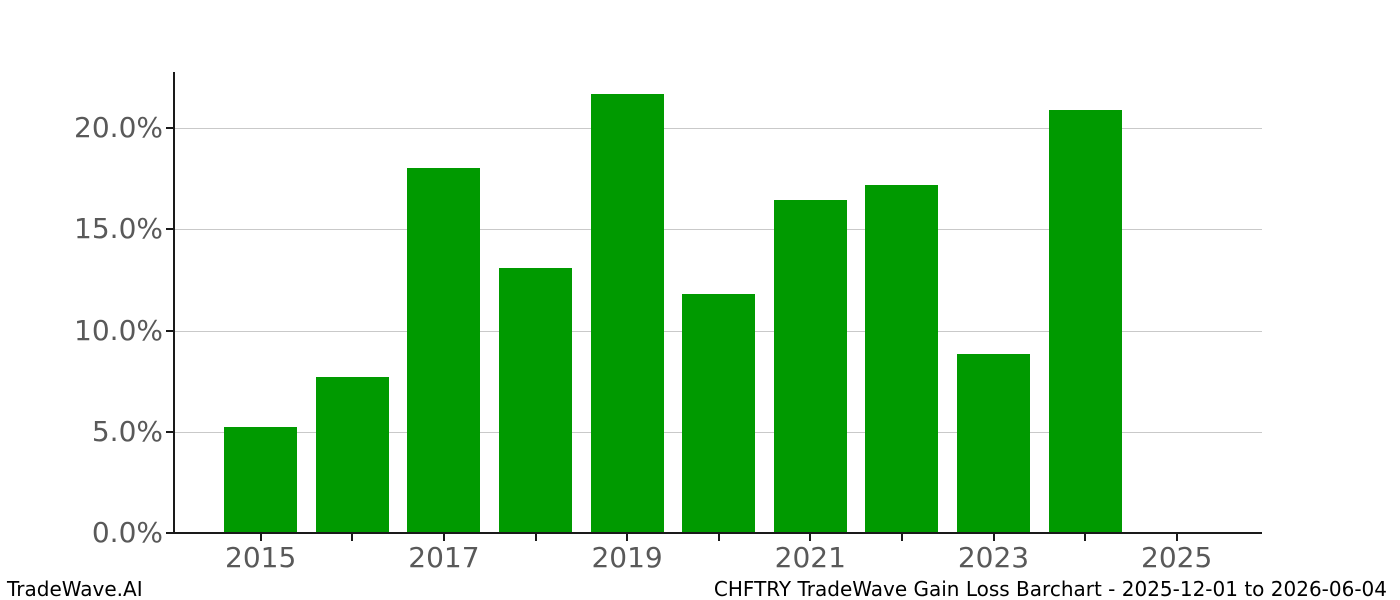 This screenshot has height=600, width=1400. Describe the element at coordinates (127, 431) in the screenshot. I see `y-tick-label-5.0%: 5.0%` at that location.